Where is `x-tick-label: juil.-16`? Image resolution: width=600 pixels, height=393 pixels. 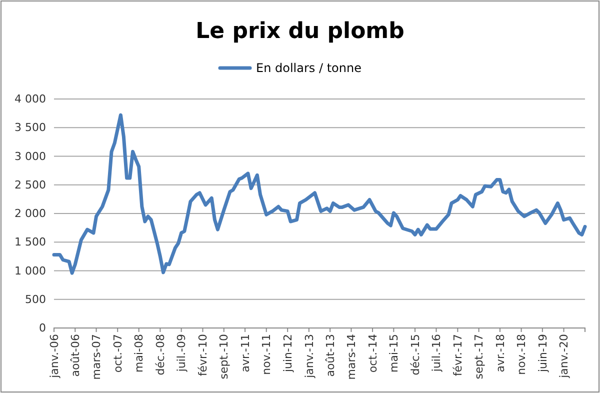
x-tick-label: juil.-16 is located at coordinates (437, 353).